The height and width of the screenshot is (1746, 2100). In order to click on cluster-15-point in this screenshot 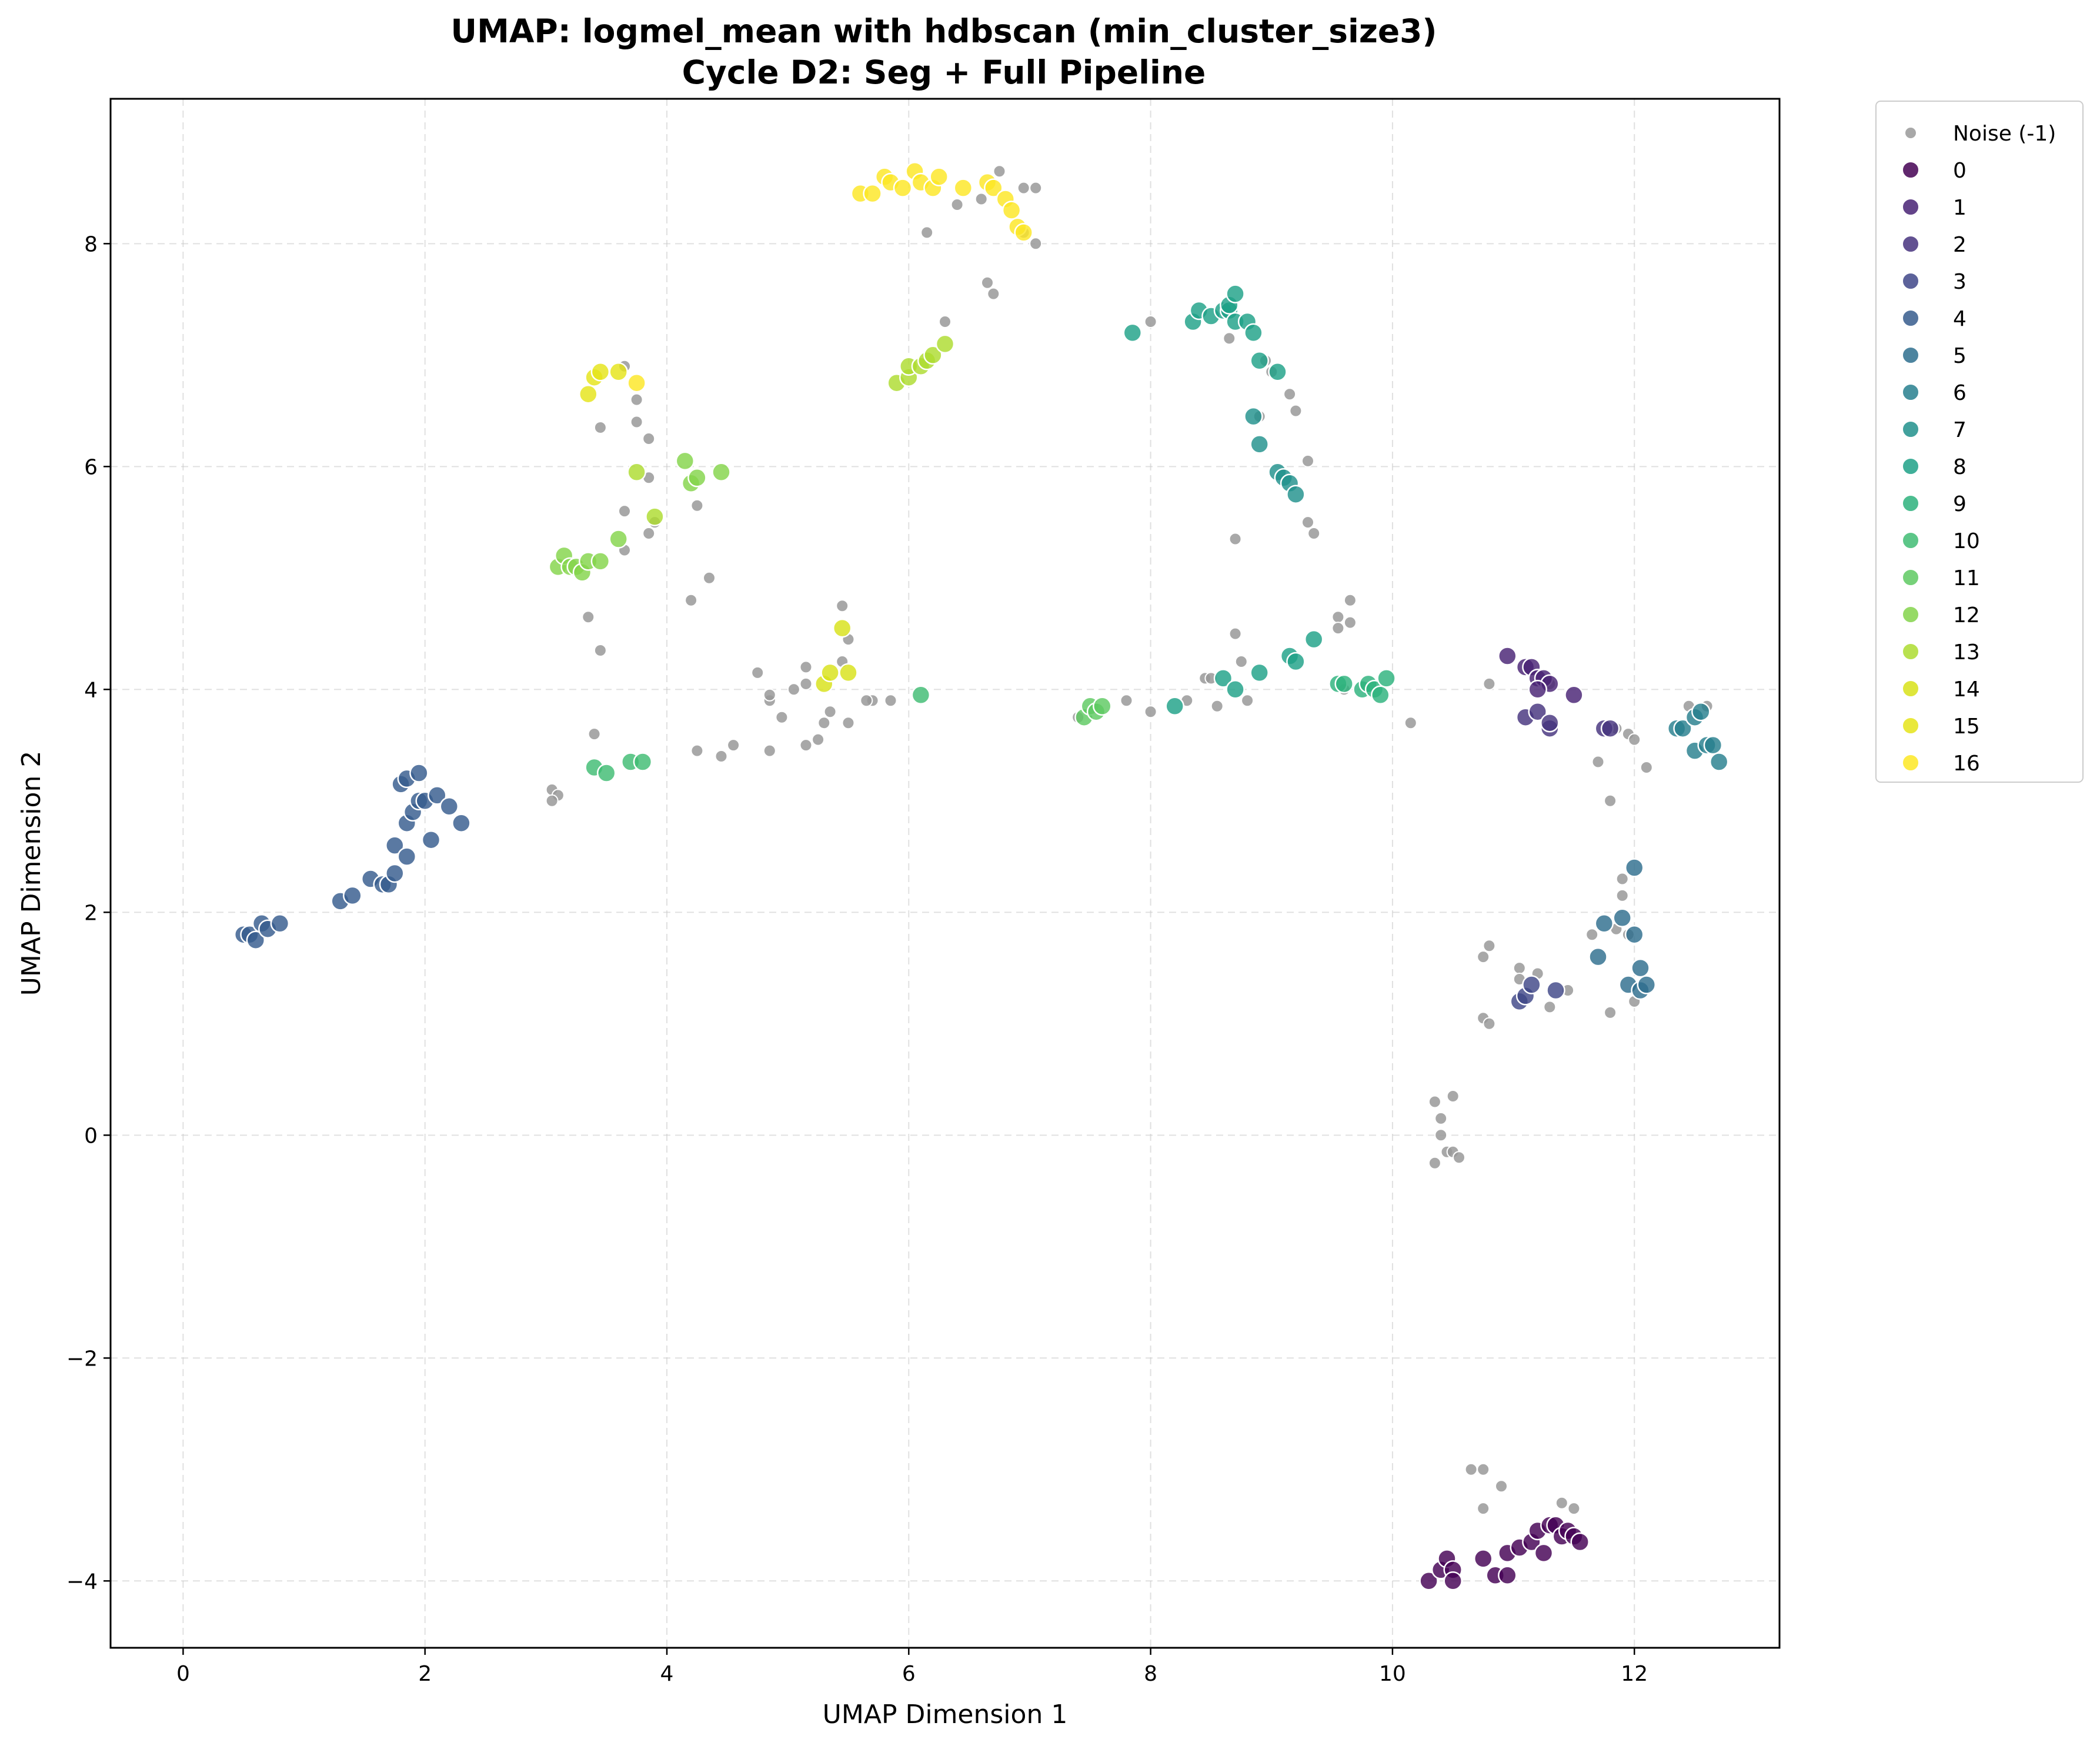, I will do `click(600, 372)`.